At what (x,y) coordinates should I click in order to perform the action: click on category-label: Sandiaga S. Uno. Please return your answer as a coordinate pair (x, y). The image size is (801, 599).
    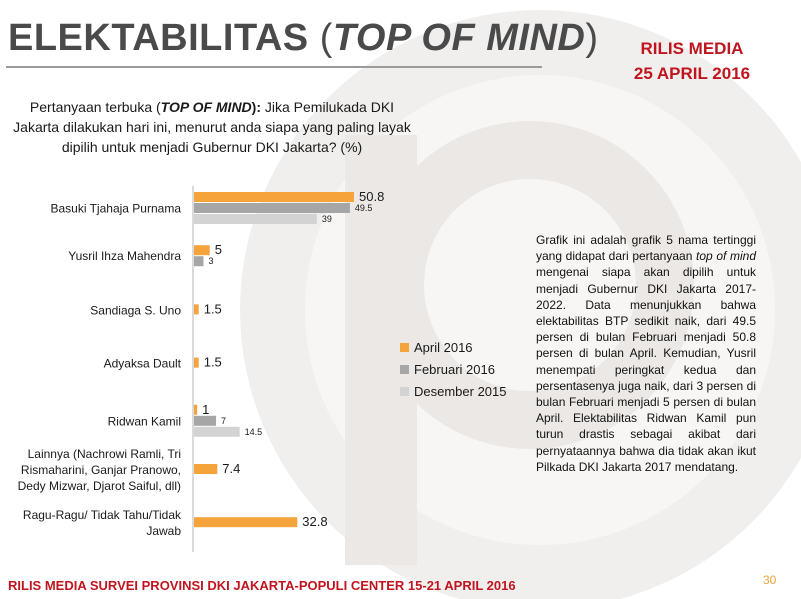
    Looking at the image, I should click on (135, 310).